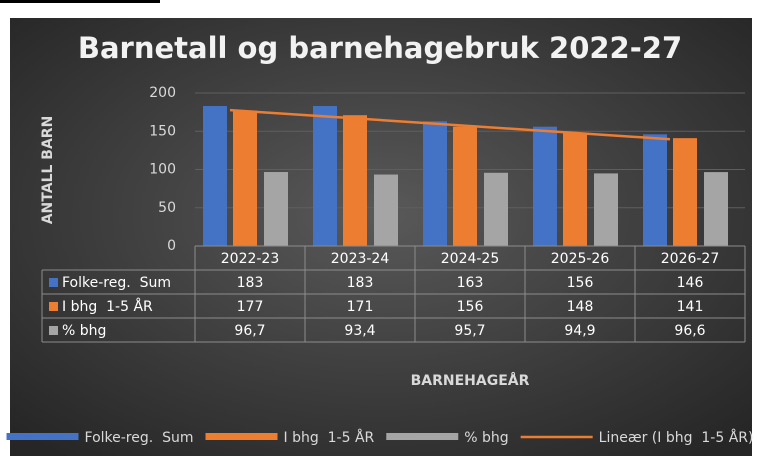 Image resolution: width=757 pixels, height=460 pixels. I want to click on table-cell: 93,4, so click(359, 331).